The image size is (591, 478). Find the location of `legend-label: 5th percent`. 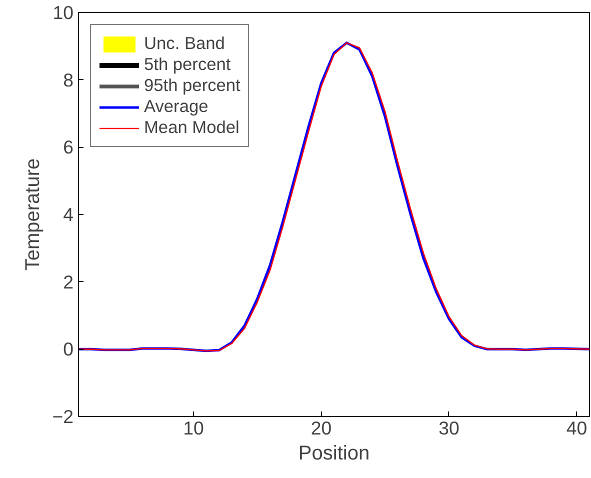

legend-label: 5th percent is located at coordinates (187, 64).